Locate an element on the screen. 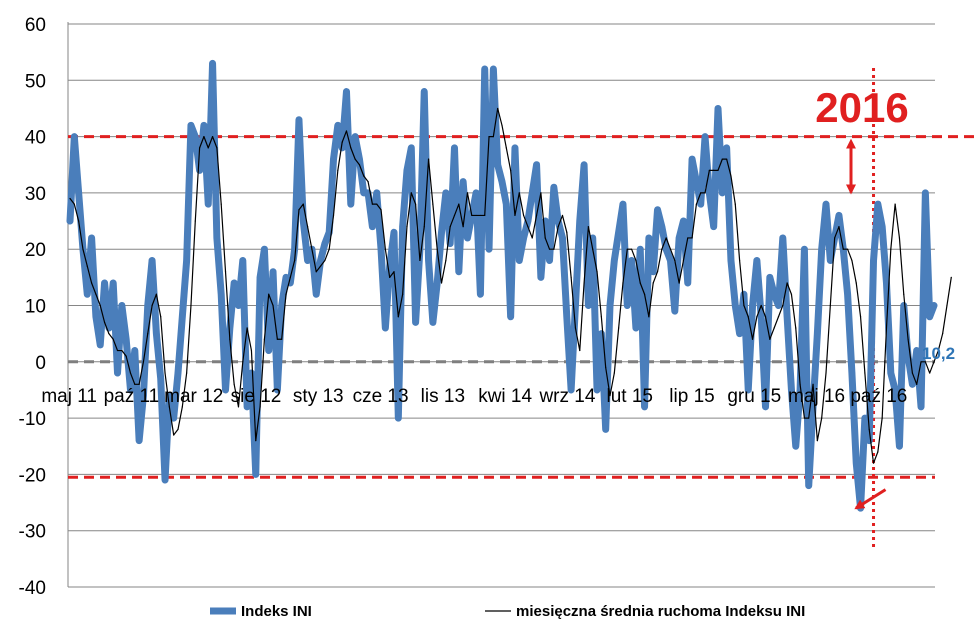 The height and width of the screenshot is (638, 977). legend-label-indeks-ini: Indeks INI is located at coordinates (276, 611).